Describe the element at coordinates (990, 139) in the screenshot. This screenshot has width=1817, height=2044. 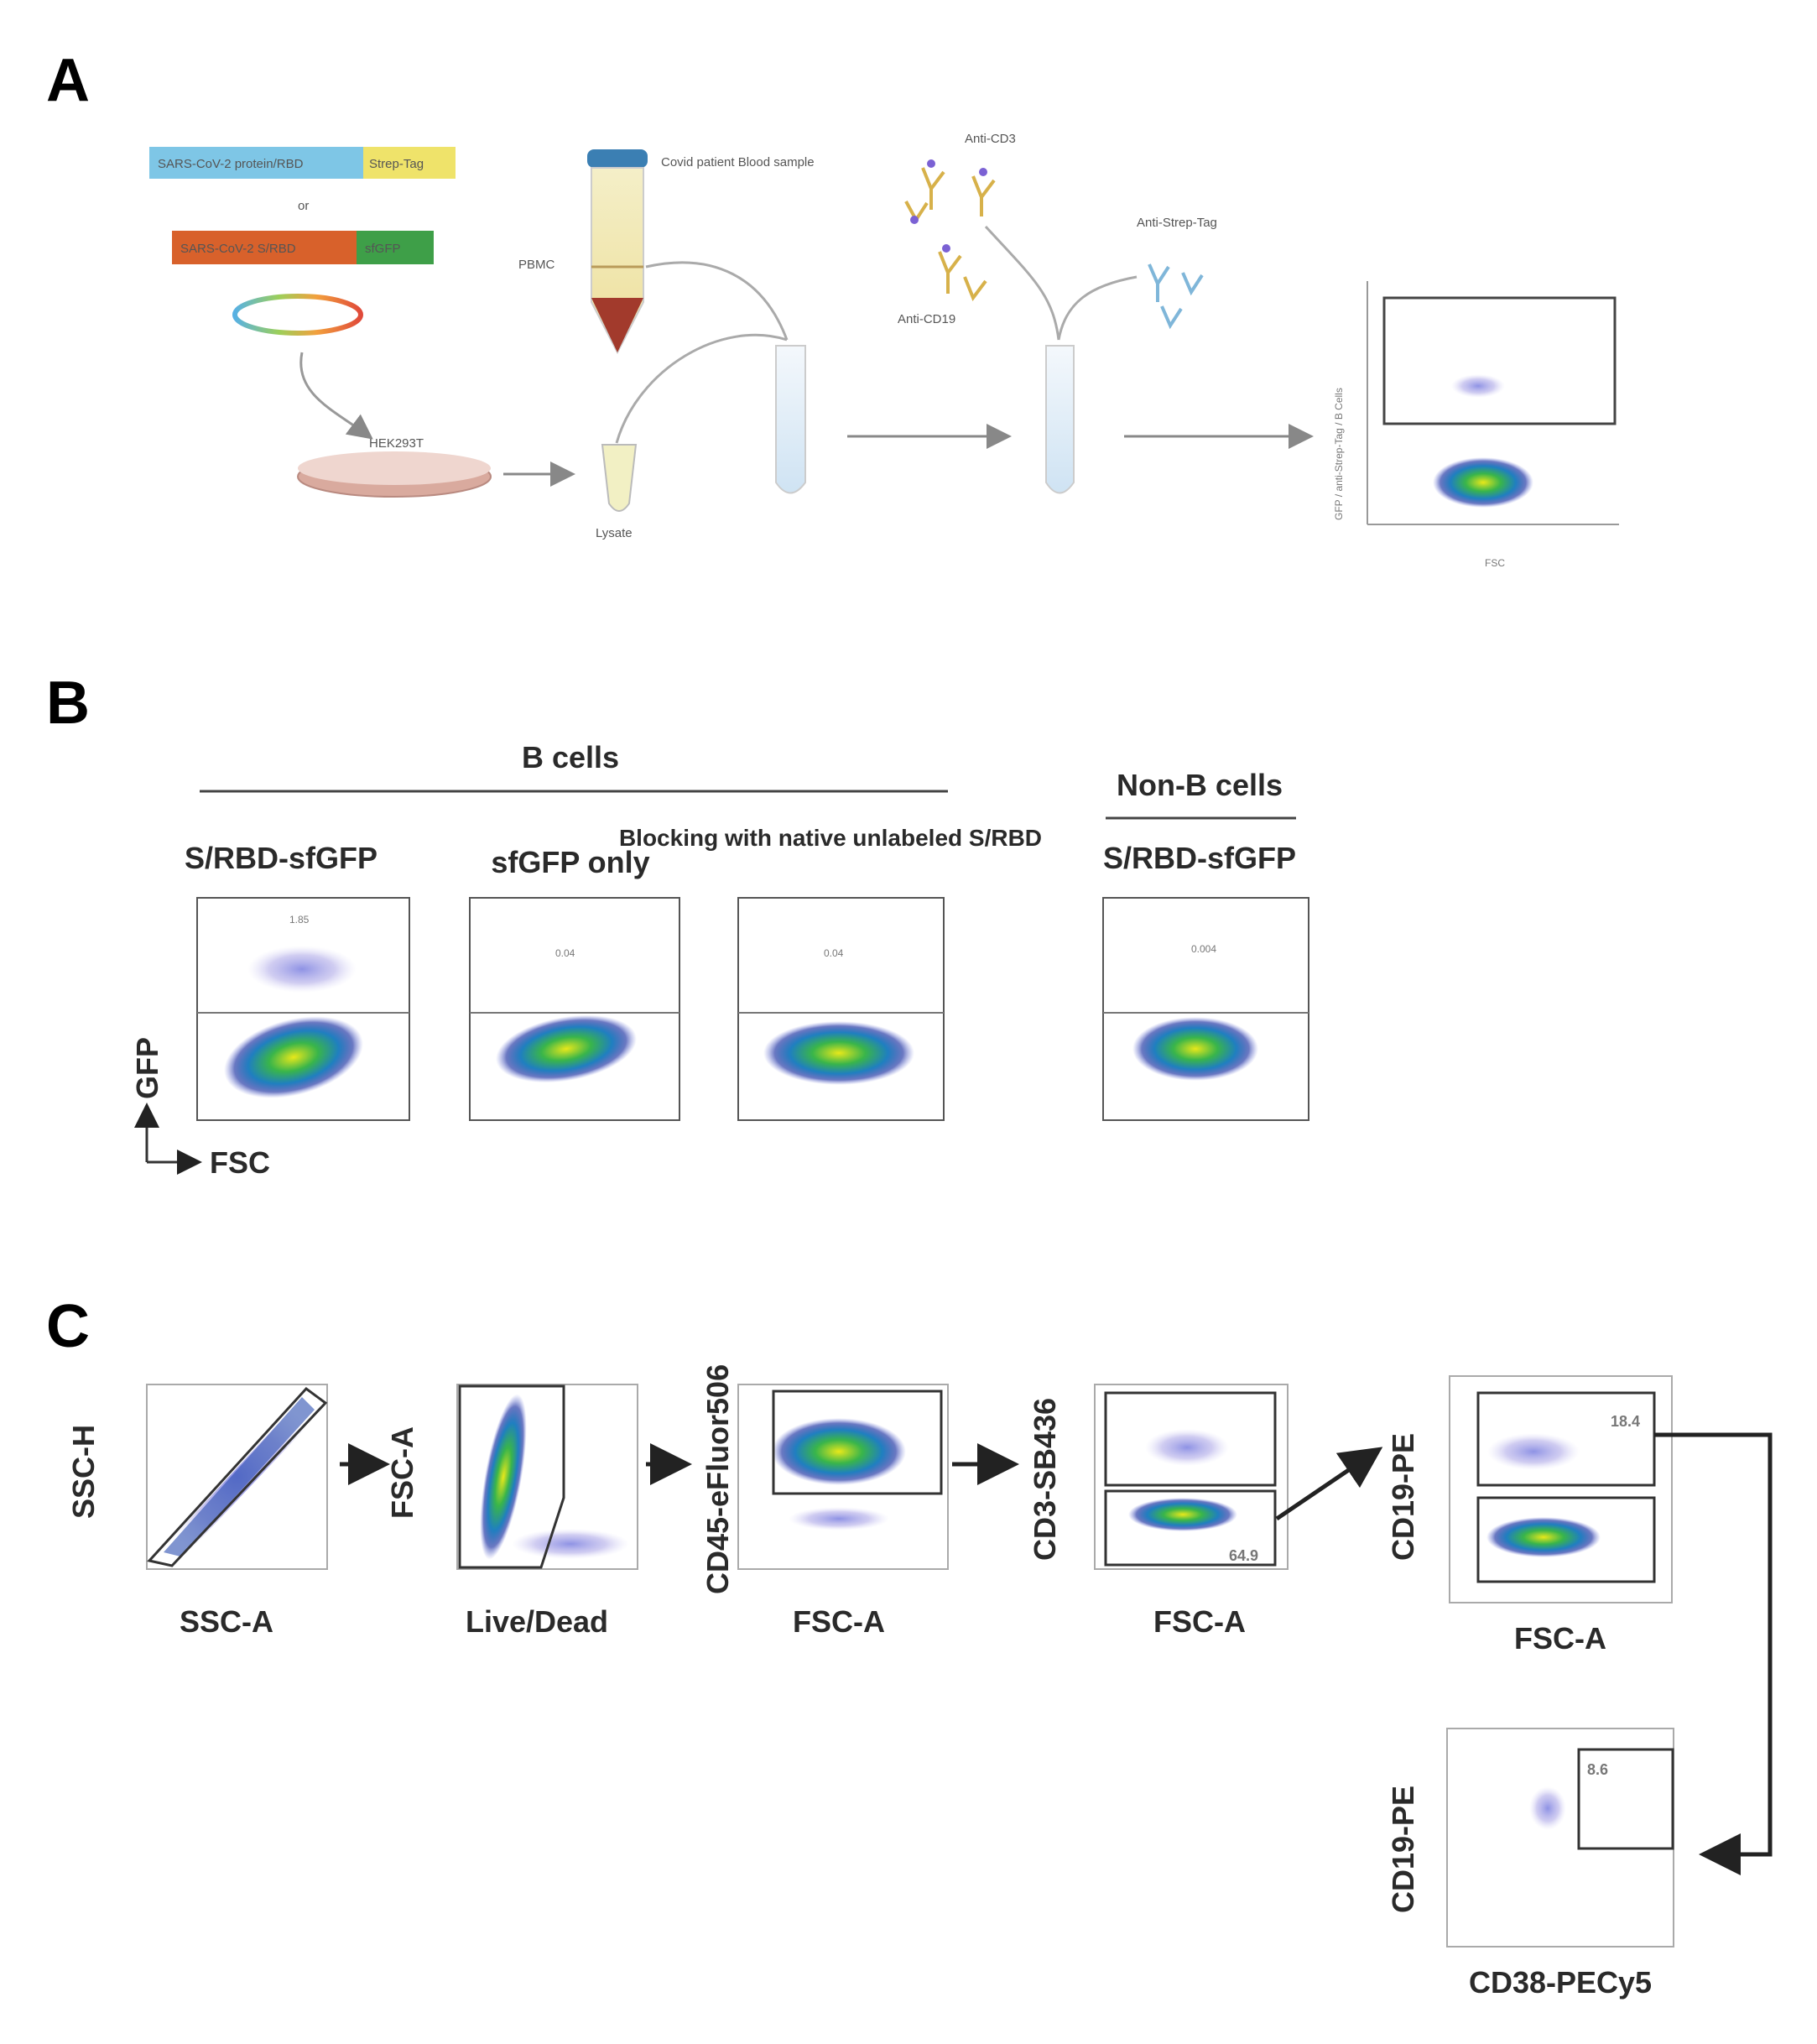
I see `anti-cd3-label: Anti-CD3` at that location.